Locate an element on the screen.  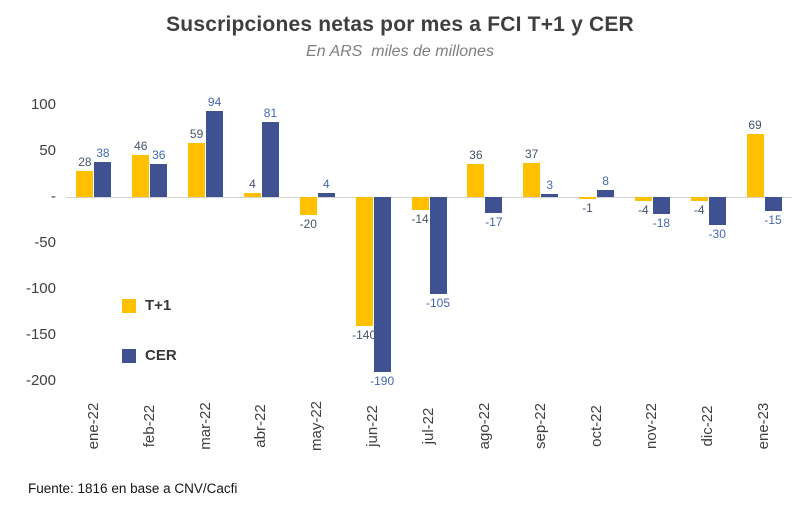
data-label-t1-may-22: -20 is located at coordinates (308, 224).